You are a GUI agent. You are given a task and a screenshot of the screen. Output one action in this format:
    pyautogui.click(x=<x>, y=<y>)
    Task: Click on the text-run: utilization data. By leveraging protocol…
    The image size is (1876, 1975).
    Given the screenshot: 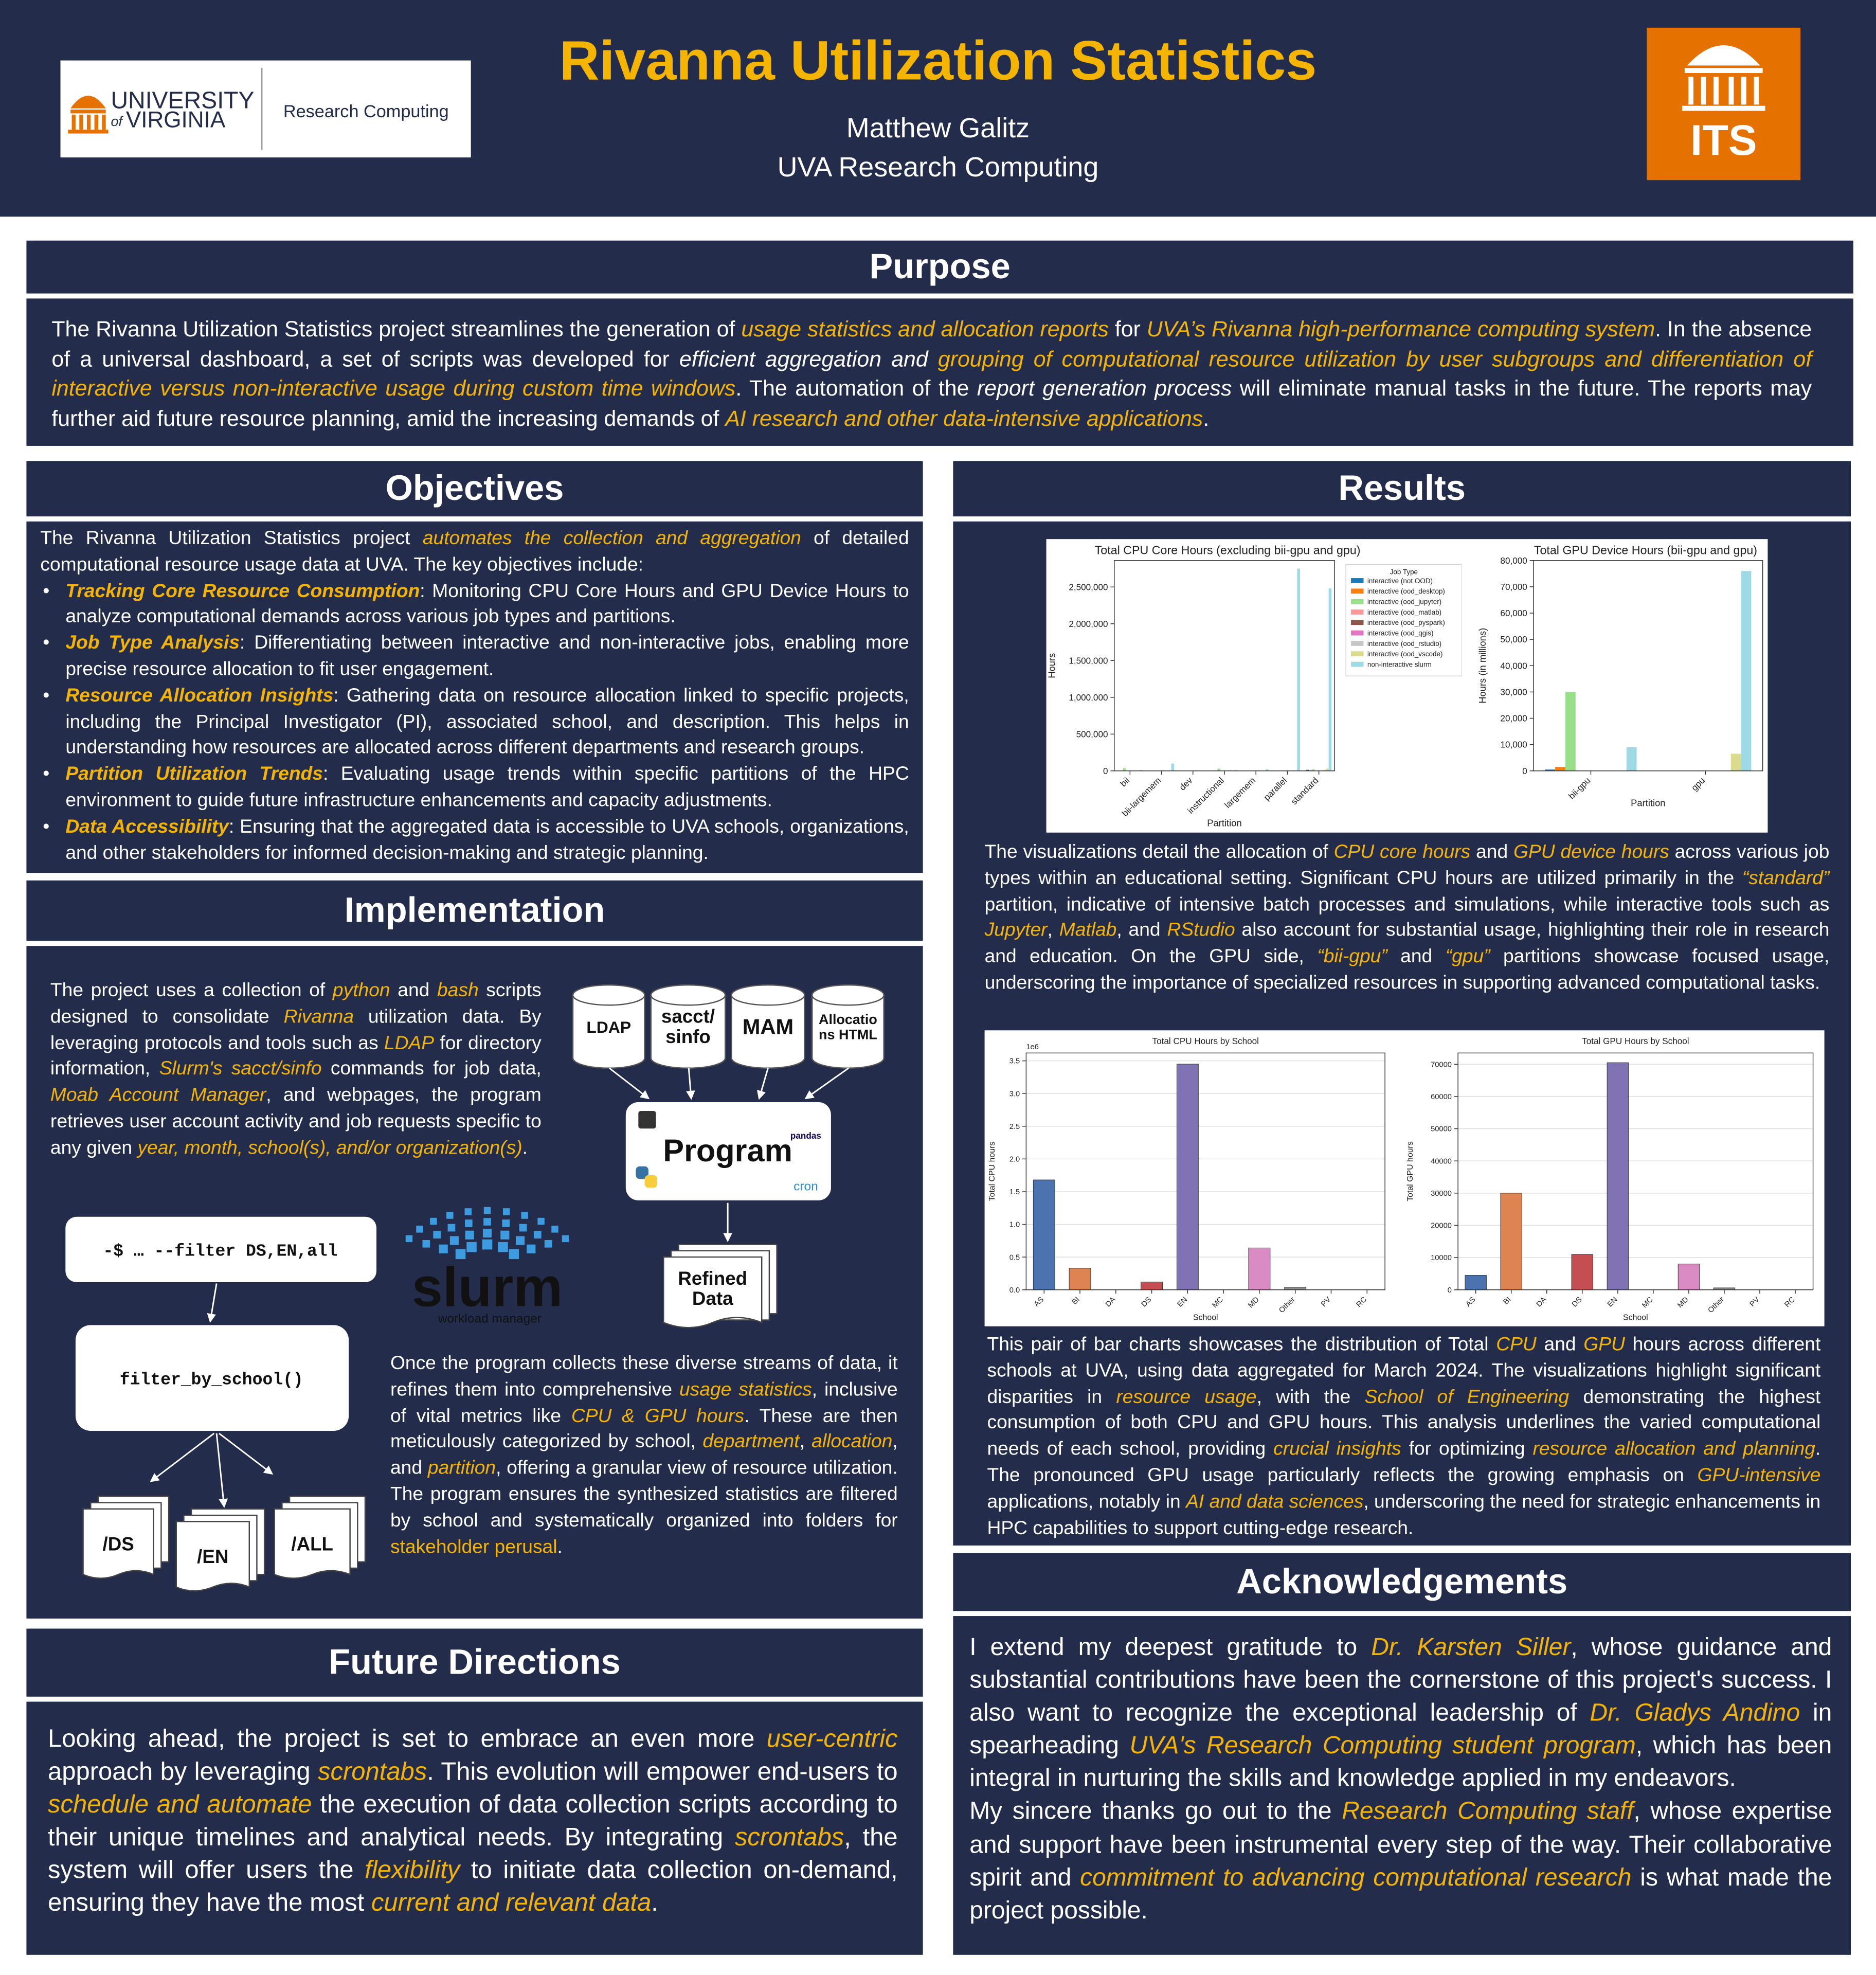 What is the action you would take?
    pyautogui.click(x=296, y=1030)
    